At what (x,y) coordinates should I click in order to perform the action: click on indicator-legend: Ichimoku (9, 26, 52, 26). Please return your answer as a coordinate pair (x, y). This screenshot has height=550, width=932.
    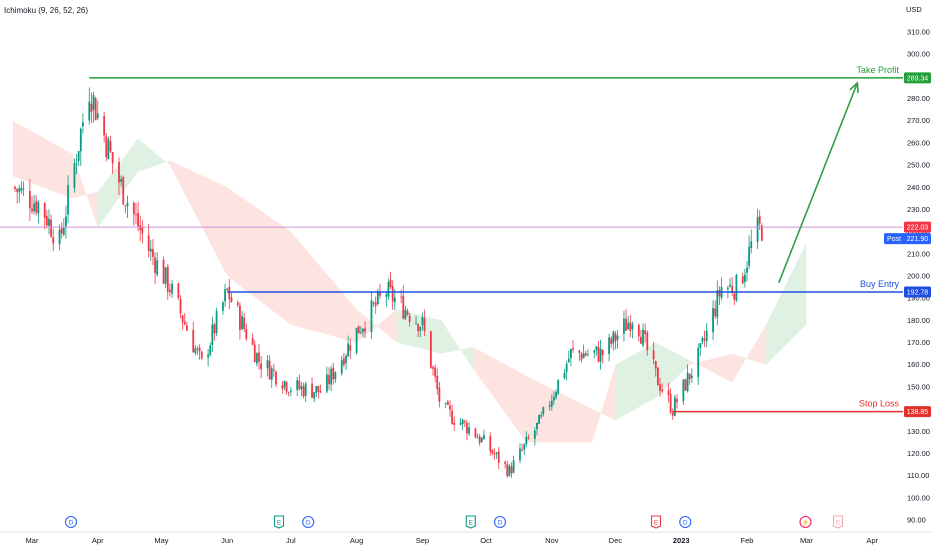
    Looking at the image, I should click on (46, 10).